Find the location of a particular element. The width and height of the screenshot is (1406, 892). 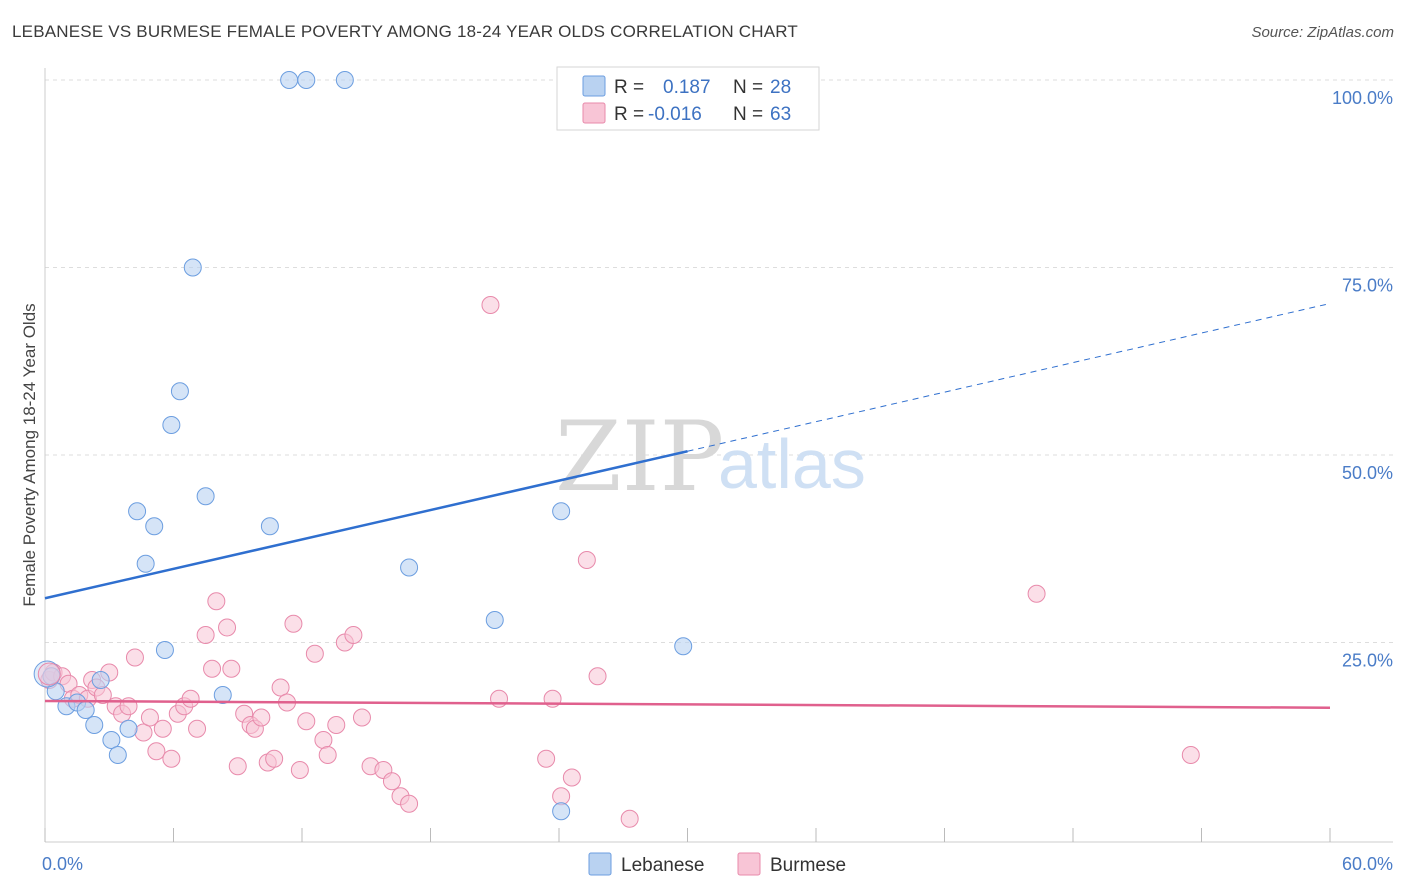

bottom-legend-swatch-lebanese is located at coordinates (600, 864).